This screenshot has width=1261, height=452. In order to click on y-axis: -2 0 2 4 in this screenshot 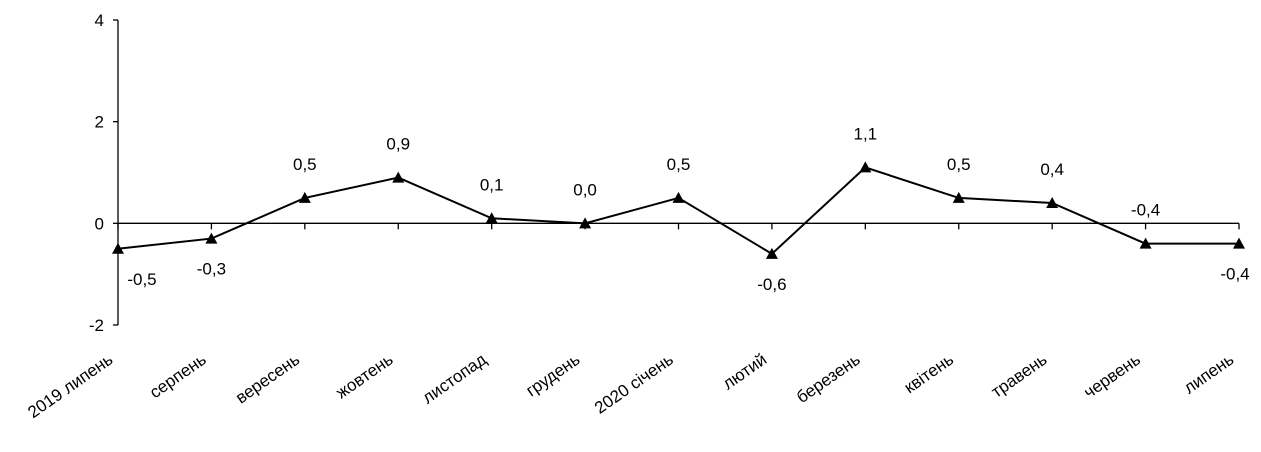, I will do `click(104, 173)`.